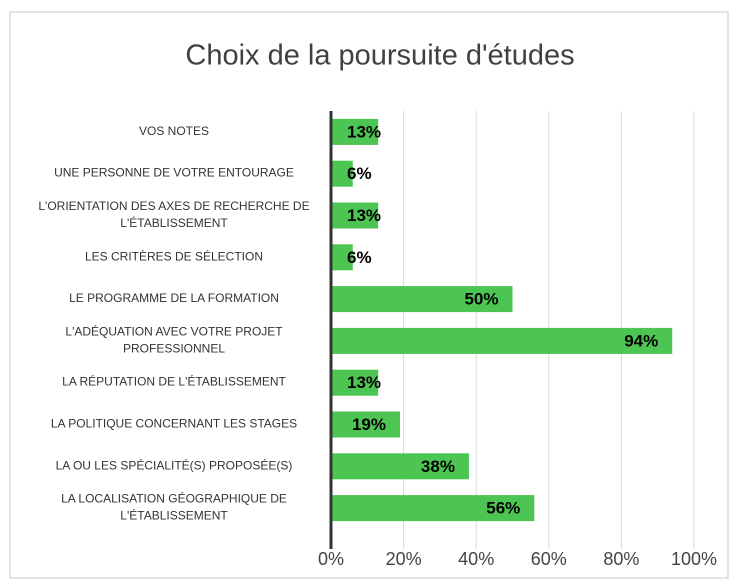 Image resolution: width=739 pixels, height=585 pixels. I want to click on x-tick-label: 40%, so click(476, 559).